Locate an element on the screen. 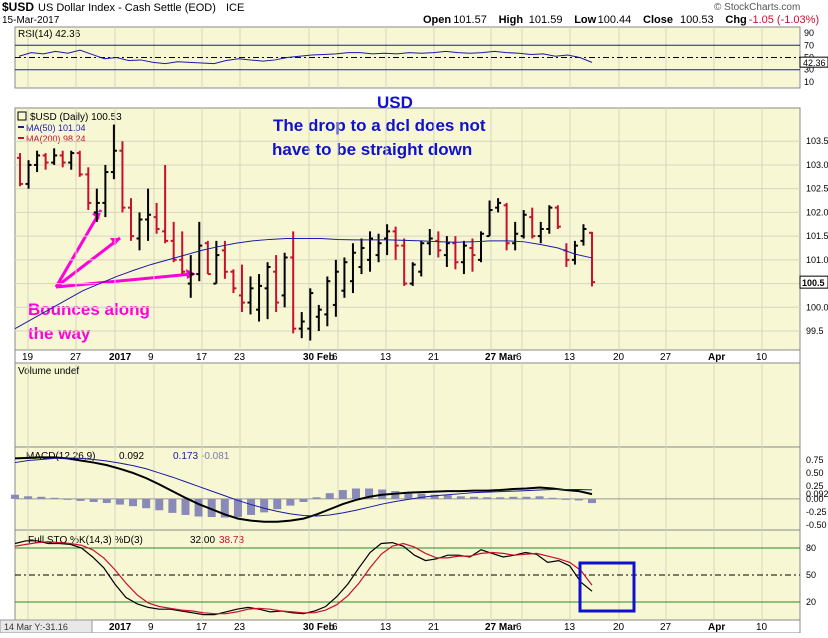 This screenshot has width=828, height=638. ohlc-swatch is located at coordinates (22, 116).